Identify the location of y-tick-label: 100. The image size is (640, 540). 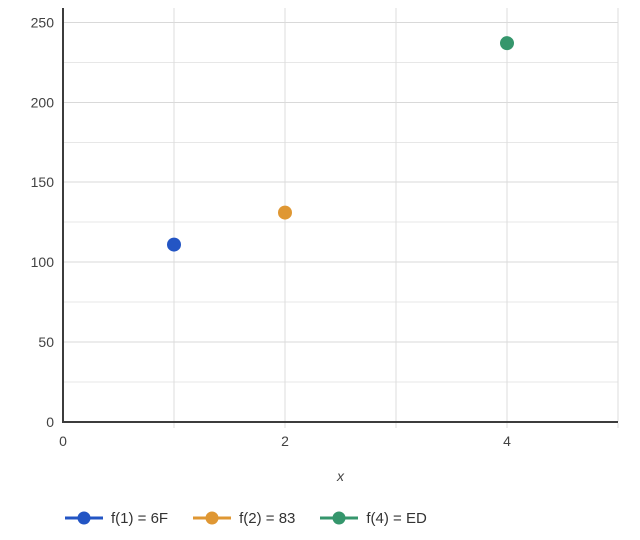
(43, 262).